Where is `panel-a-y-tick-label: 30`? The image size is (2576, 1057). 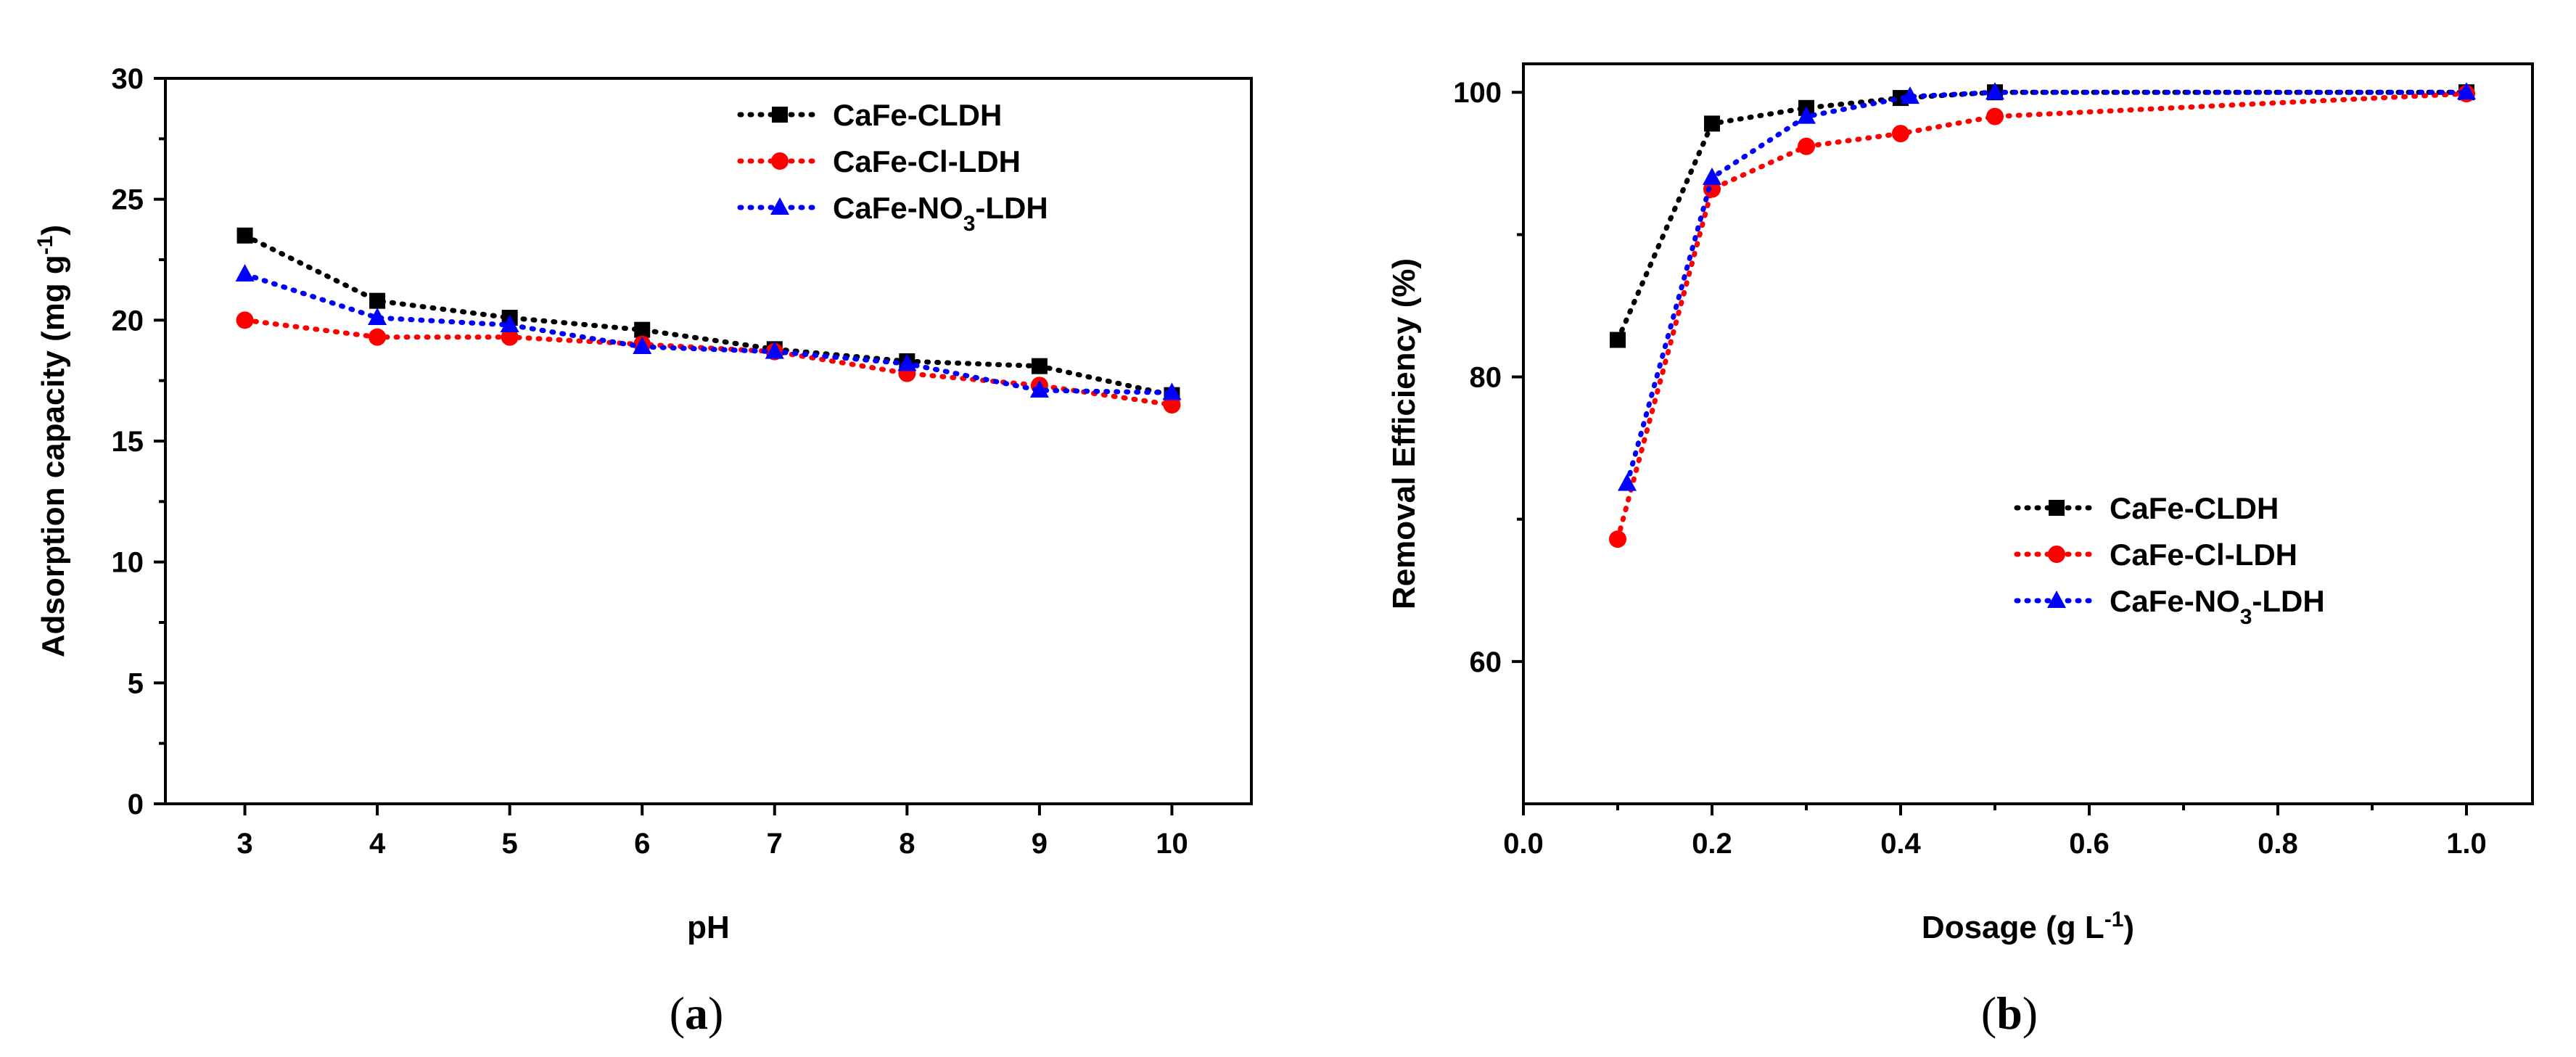
panel-a-y-tick-label: 30 is located at coordinates (128, 79).